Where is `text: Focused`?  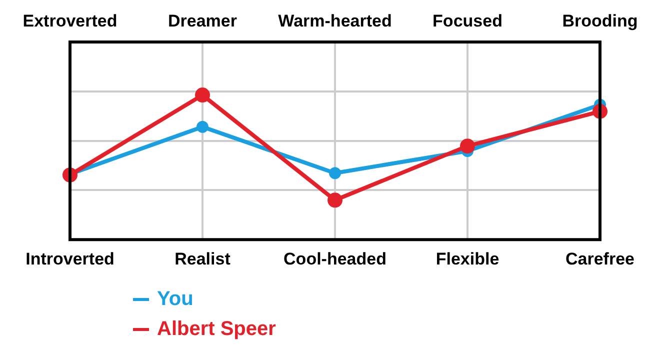
text: Focused is located at coordinates (467, 21).